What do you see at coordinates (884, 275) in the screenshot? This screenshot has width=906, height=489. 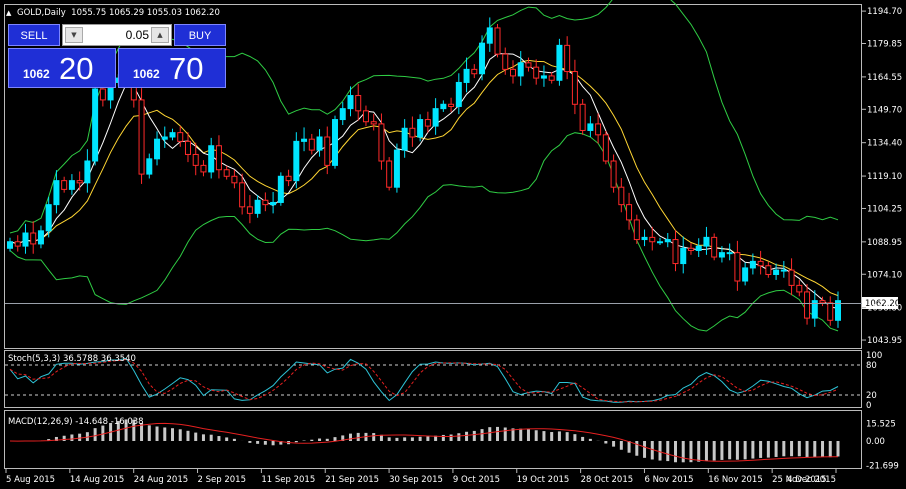 I see `price-tick-label: 1074.10` at bounding box center [884, 275].